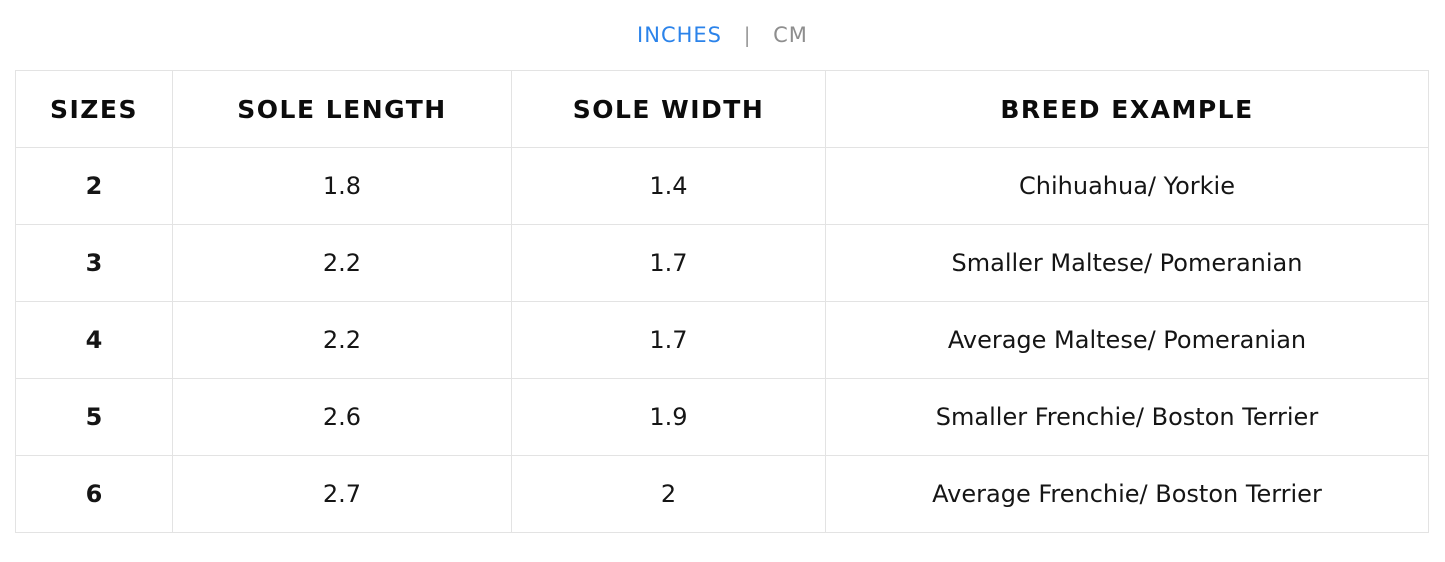  I want to click on header-sole-width: SOLE WIDTH, so click(668, 109).